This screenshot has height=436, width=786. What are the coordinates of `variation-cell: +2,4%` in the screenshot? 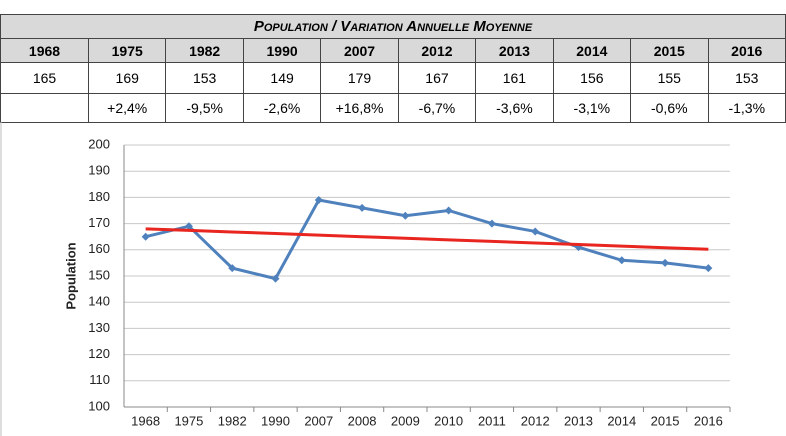 It's located at (127, 108).